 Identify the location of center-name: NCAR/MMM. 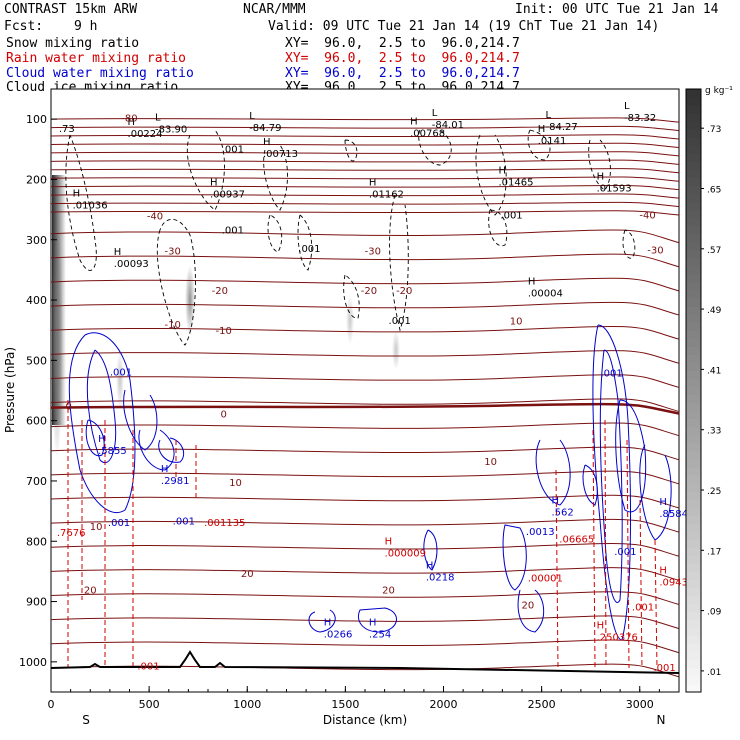
(274, 9).